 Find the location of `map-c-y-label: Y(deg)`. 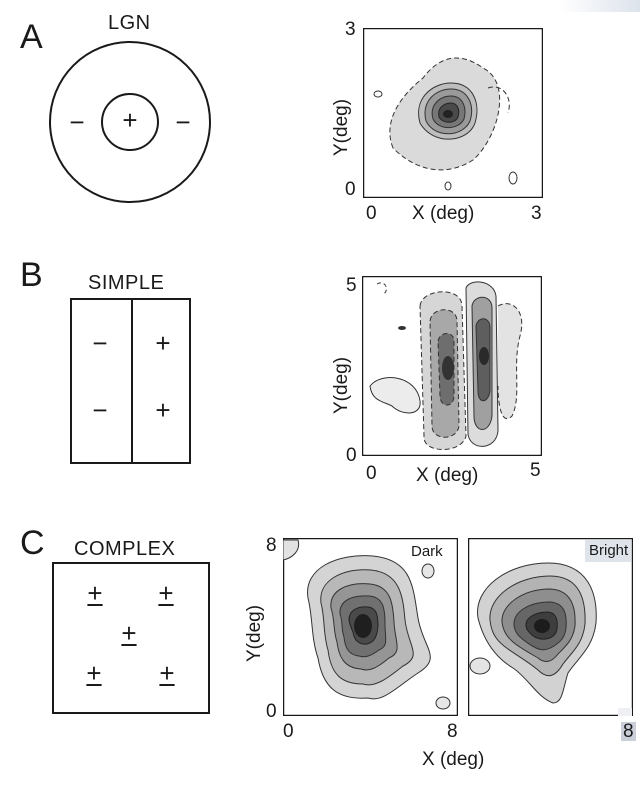

map-c-y-label: Y(deg) is located at coordinates (254, 633).